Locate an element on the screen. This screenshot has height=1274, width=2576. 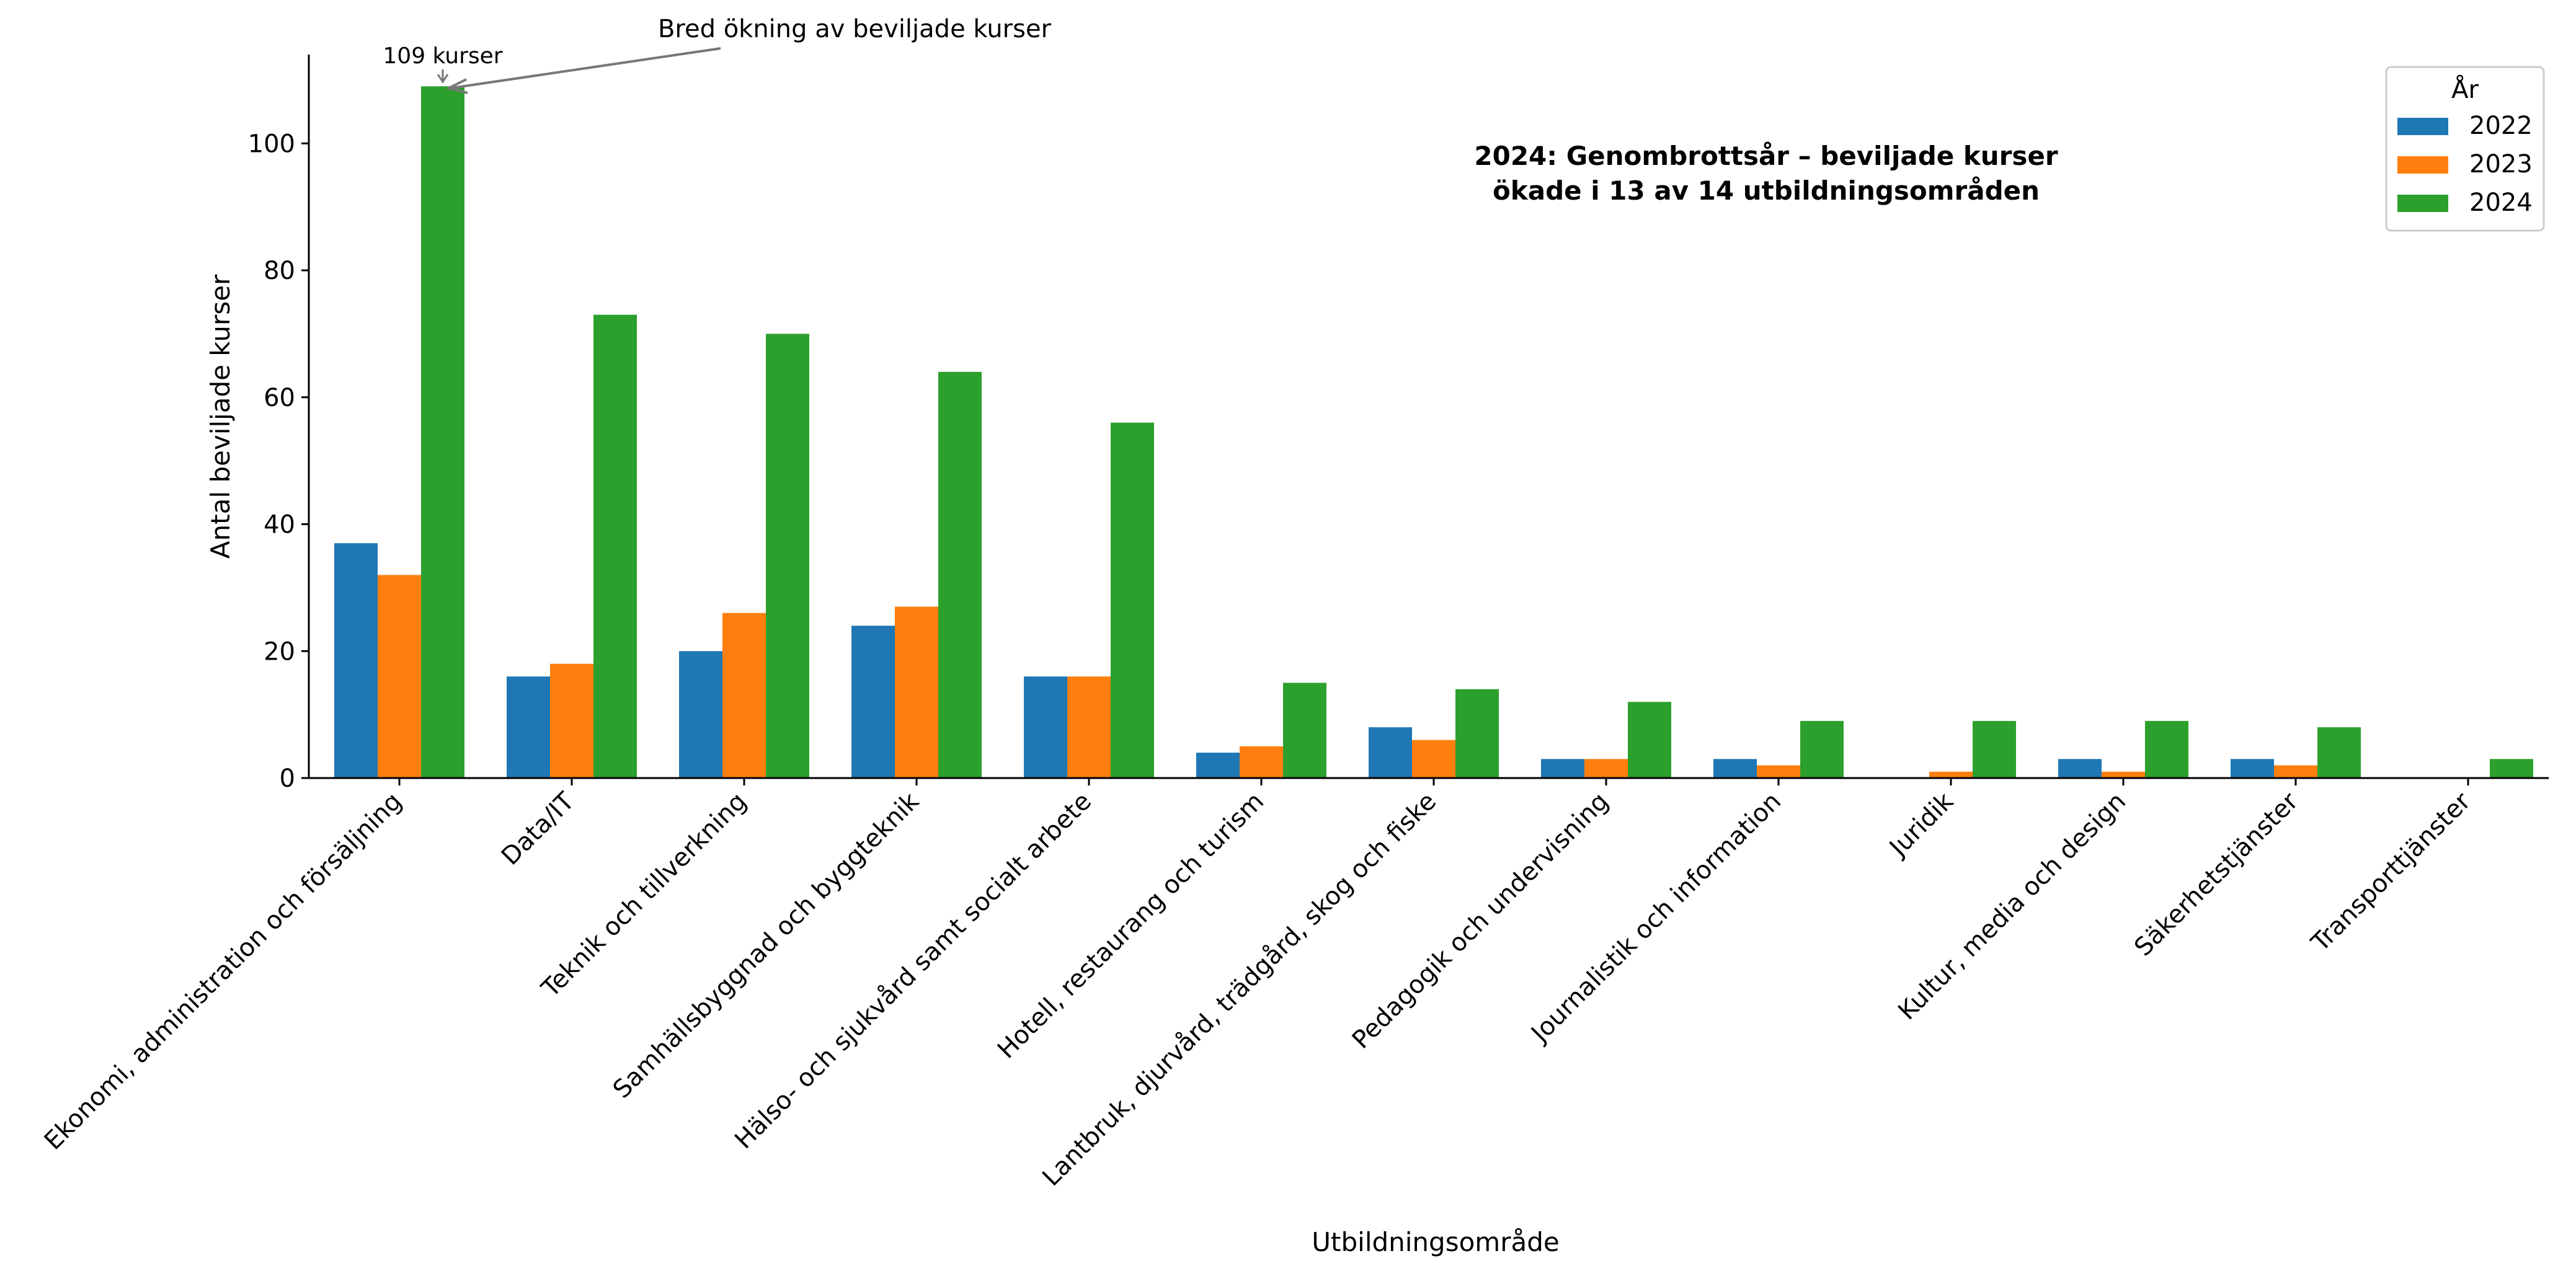
y-tick-label: 20 is located at coordinates (279, 651).